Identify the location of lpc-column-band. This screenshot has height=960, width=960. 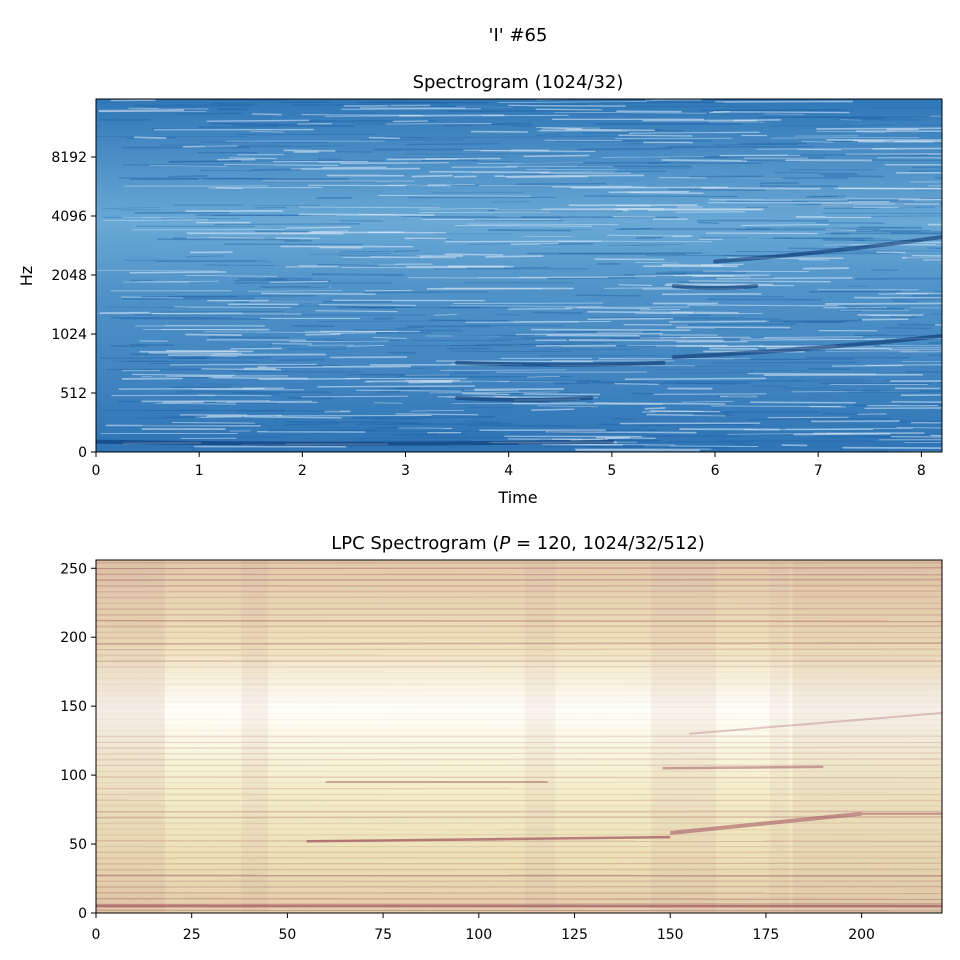
(684, 736).